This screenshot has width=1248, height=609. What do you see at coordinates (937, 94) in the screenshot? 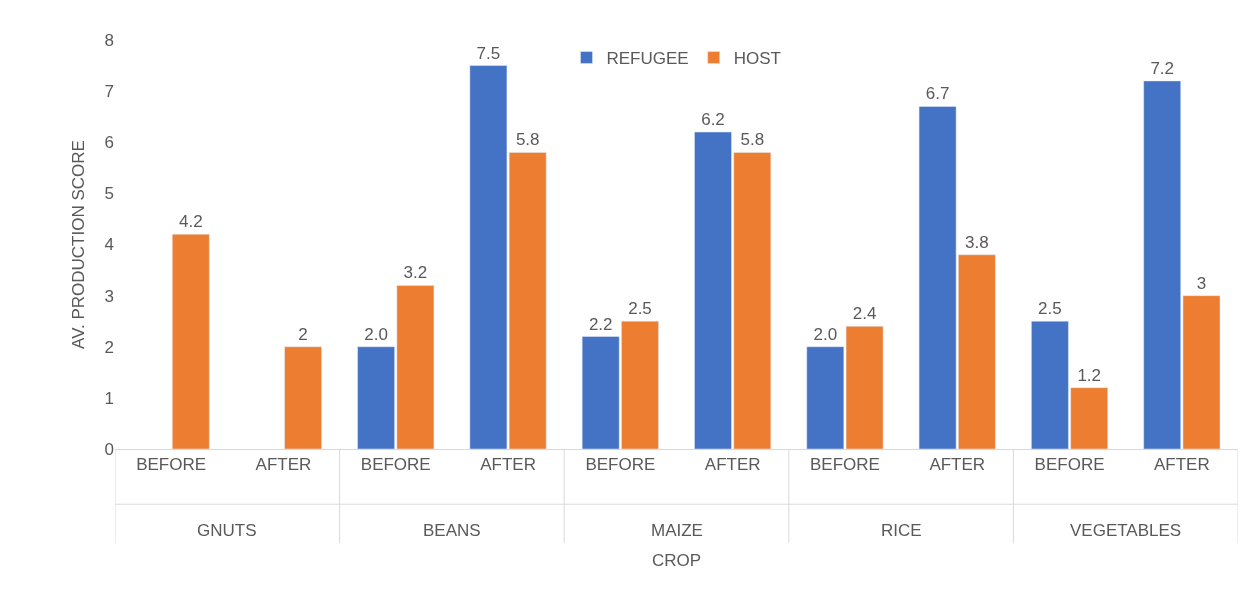
I see `data-label: 6.7` at bounding box center [937, 94].